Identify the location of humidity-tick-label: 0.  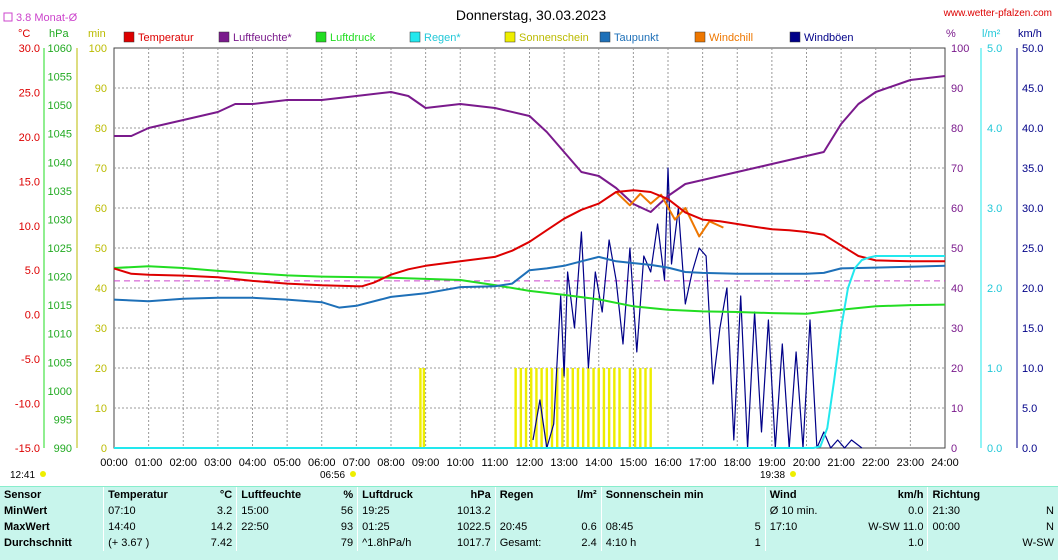
(954, 449).